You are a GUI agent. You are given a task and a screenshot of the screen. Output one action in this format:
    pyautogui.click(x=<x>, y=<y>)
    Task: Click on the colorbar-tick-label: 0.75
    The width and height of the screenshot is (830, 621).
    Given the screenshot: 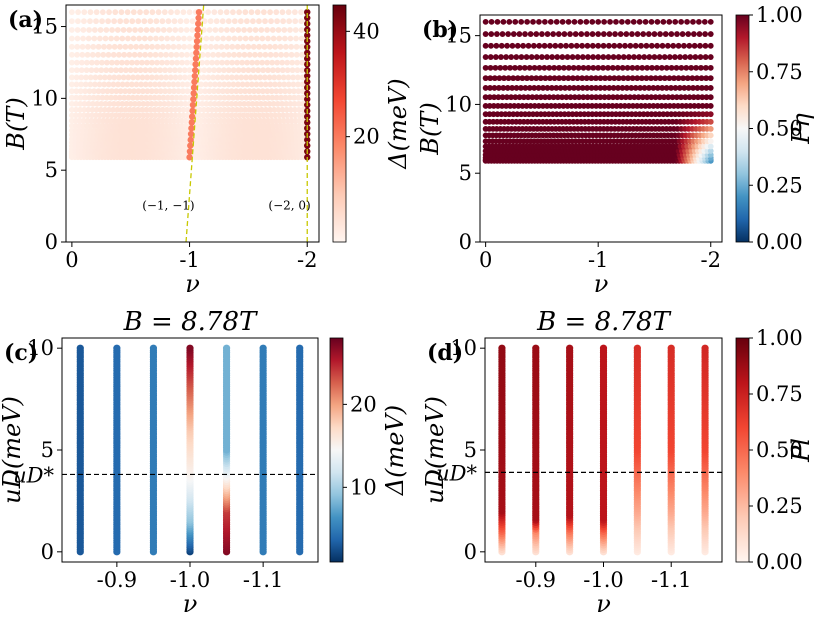 What is the action you would take?
    pyautogui.click(x=779, y=394)
    